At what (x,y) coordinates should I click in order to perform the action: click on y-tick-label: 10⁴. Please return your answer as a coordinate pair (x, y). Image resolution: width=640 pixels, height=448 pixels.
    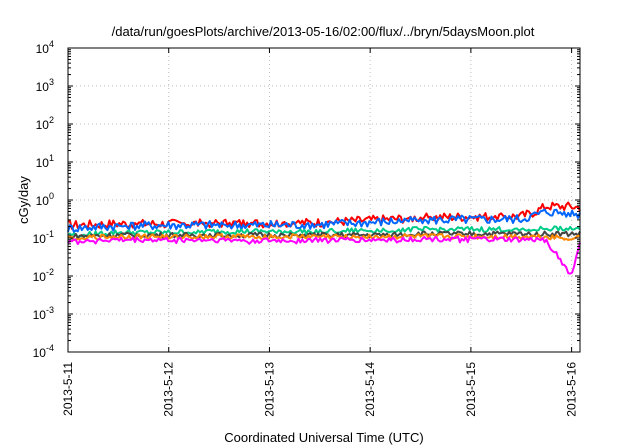
    Looking at the image, I should click on (45, 47).